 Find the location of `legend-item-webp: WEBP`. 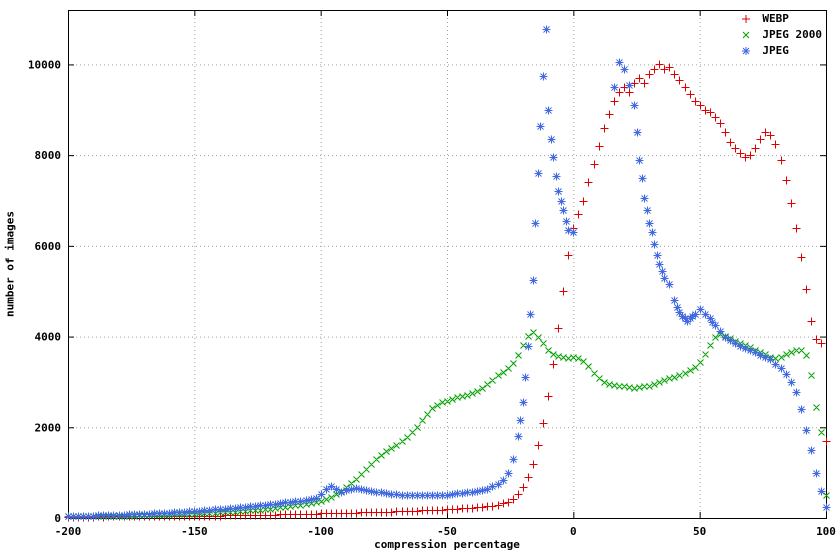

legend-item-webp: WEBP is located at coordinates (779, 18).